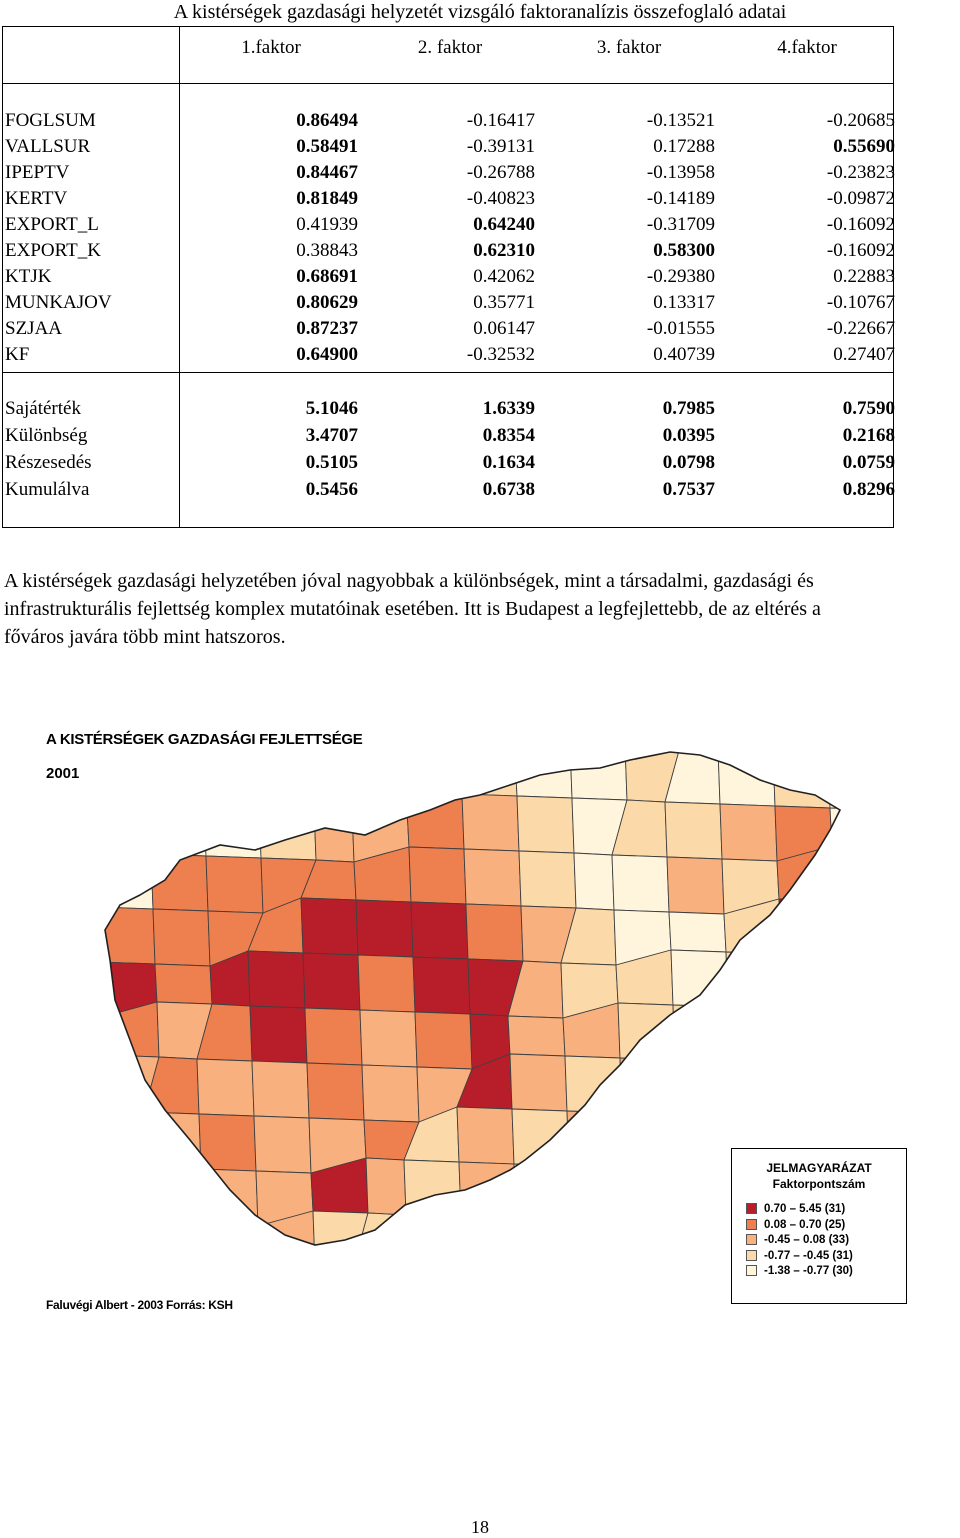  I want to click on column-header: 2. faktor, so click(450, 47).